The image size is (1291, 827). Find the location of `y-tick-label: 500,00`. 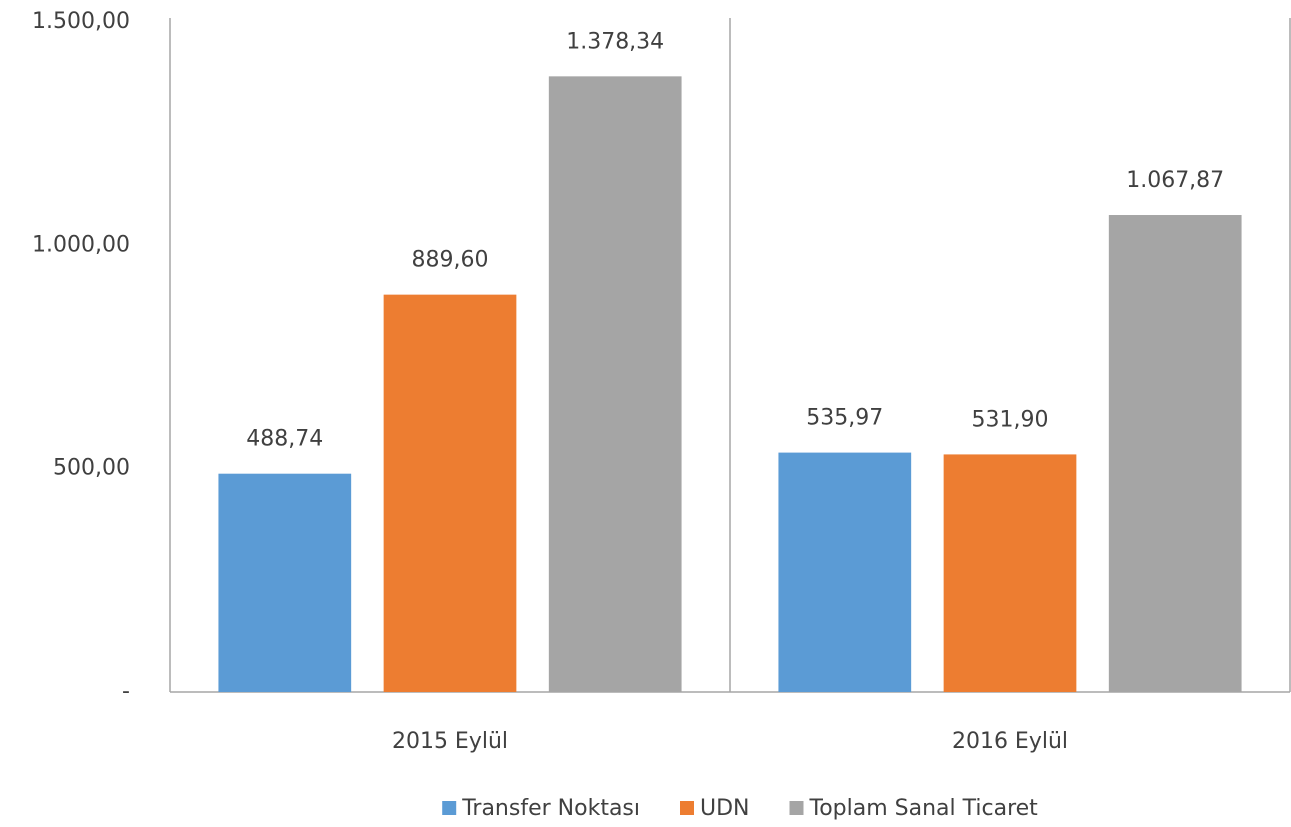

y-tick-label: 500,00 is located at coordinates (91, 468).